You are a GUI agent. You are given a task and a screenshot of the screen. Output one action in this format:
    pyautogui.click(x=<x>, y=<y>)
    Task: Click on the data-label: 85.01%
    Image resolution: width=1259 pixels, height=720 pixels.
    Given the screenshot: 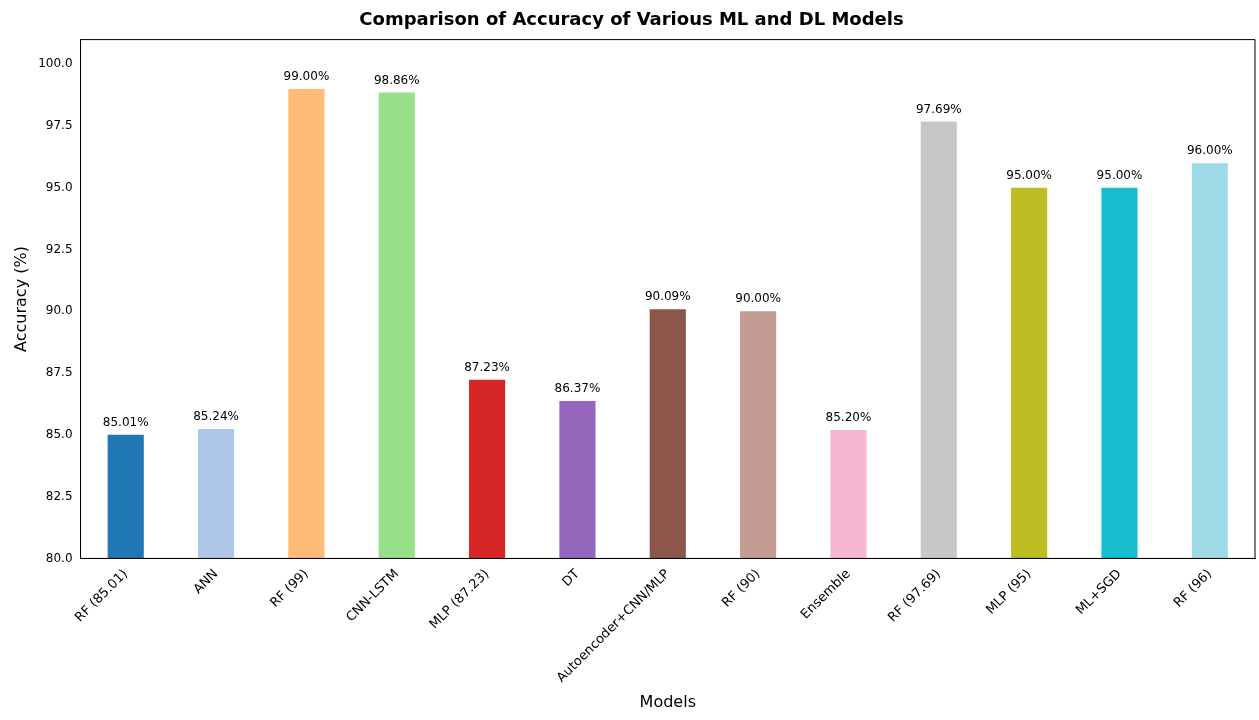 What is the action you would take?
    pyautogui.click(x=125, y=421)
    